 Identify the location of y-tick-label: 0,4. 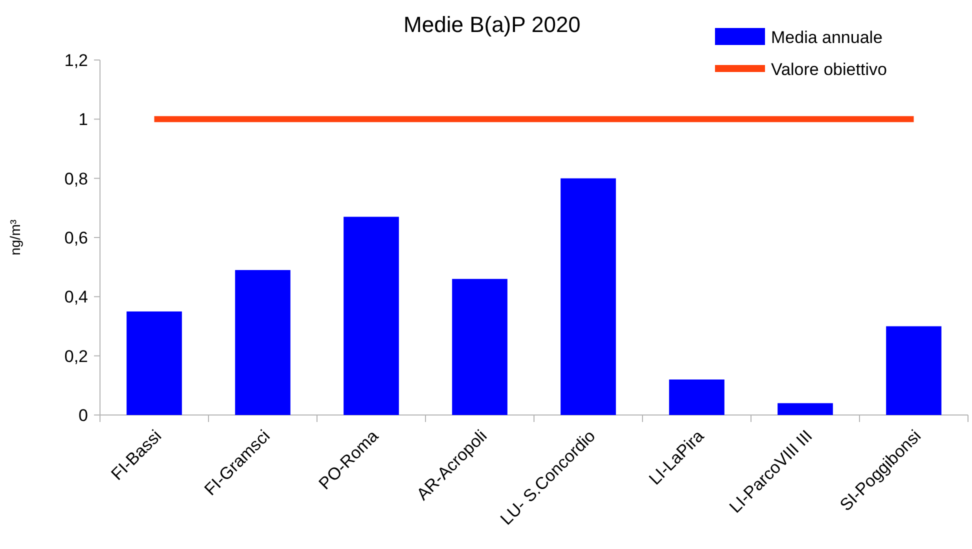
(76, 297).